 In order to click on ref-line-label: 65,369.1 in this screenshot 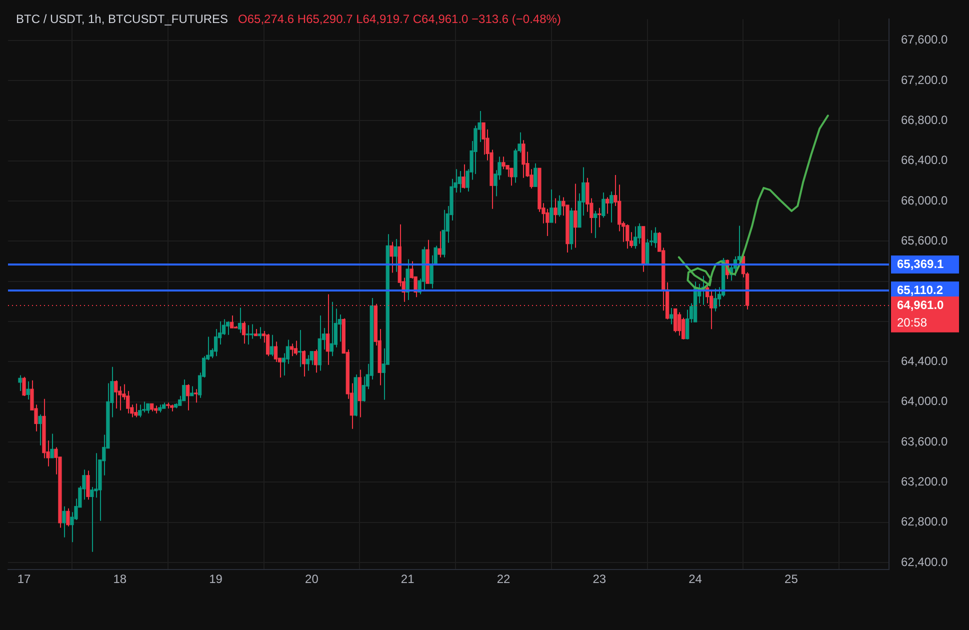, I will do `click(920, 263)`.